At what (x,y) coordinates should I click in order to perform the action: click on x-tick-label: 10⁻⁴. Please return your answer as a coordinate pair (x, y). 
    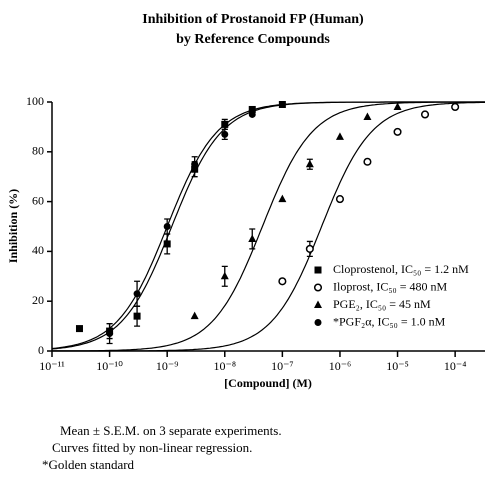
    Looking at the image, I should click on (455, 366).